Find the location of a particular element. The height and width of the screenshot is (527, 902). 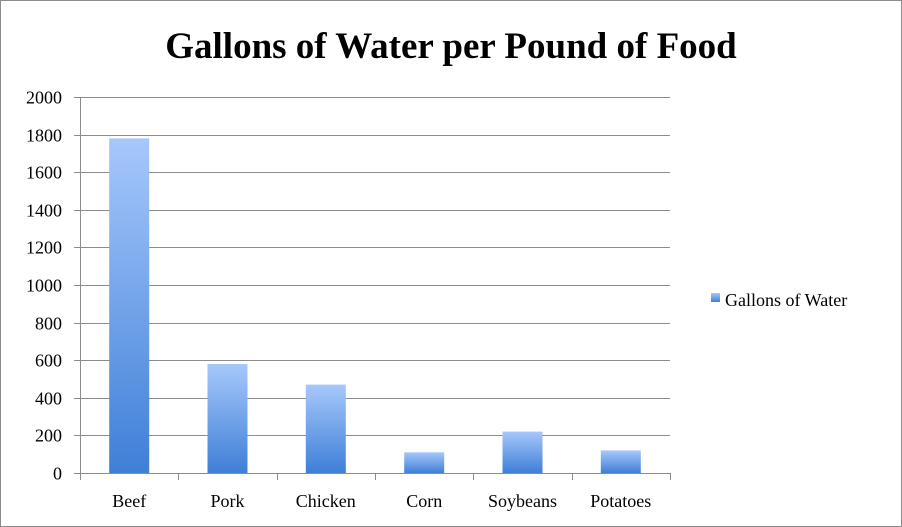

y-axis-ticks: 0 200 400 600 800 1000 1200 1400 1600 1800 2000 is located at coordinates (44, 286).